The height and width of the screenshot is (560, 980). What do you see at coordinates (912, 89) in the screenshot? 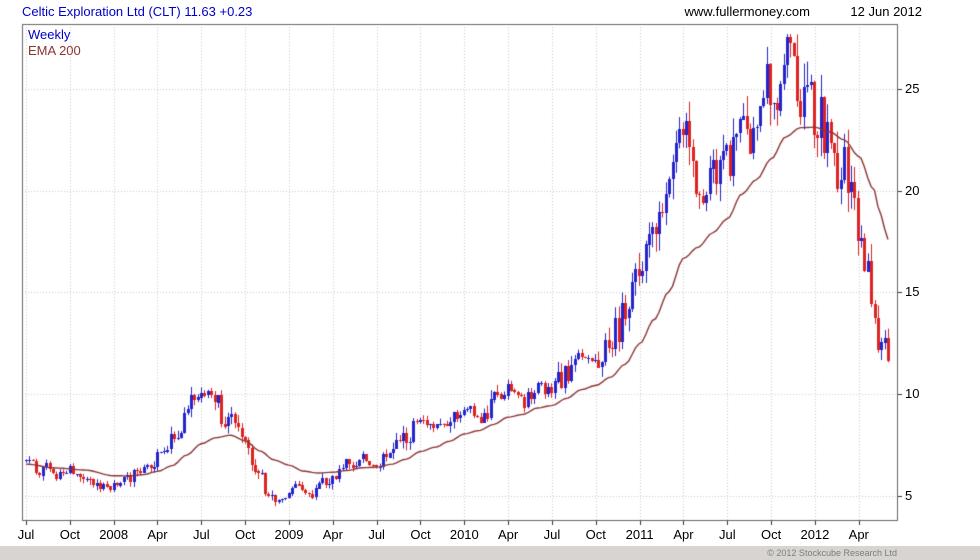
I see `y-axis-tick-label: 25` at bounding box center [912, 89].